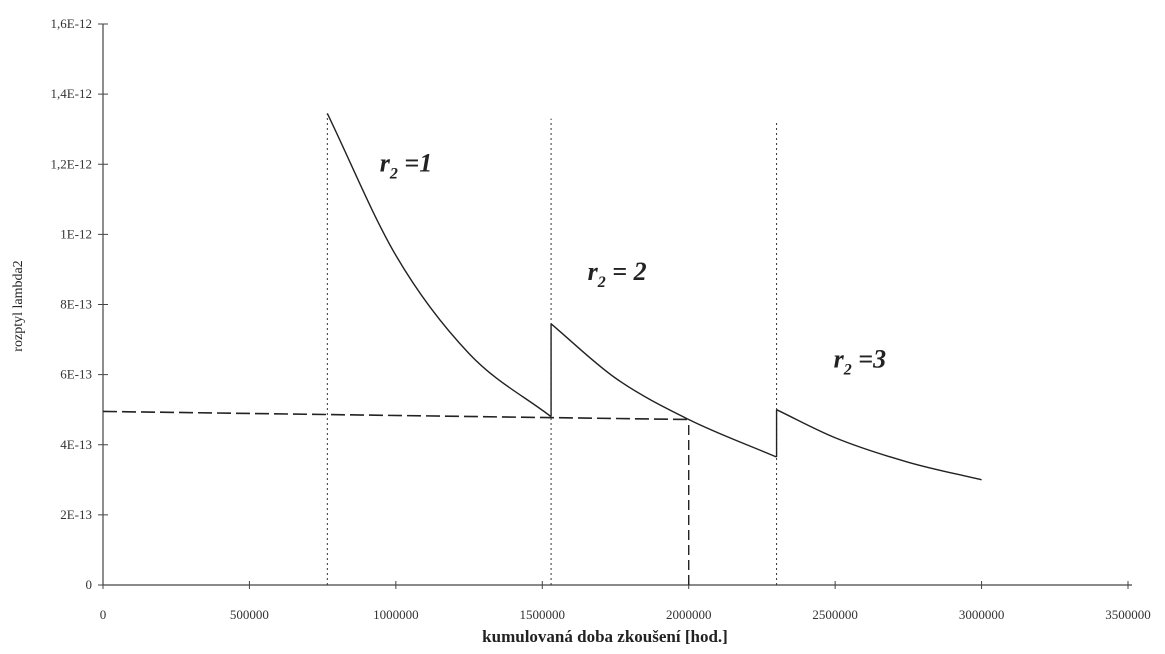 The width and height of the screenshot is (1165, 654). I want to click on annotation-1: r2 =1, so click(406, 165).